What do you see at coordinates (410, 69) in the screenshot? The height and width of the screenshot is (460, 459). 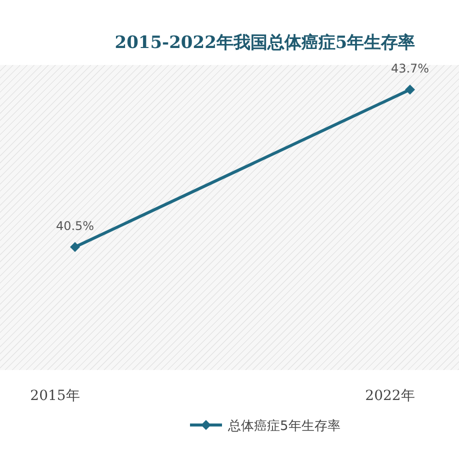 I see `data-label: 43.7%` at bounding box center [410, 69].